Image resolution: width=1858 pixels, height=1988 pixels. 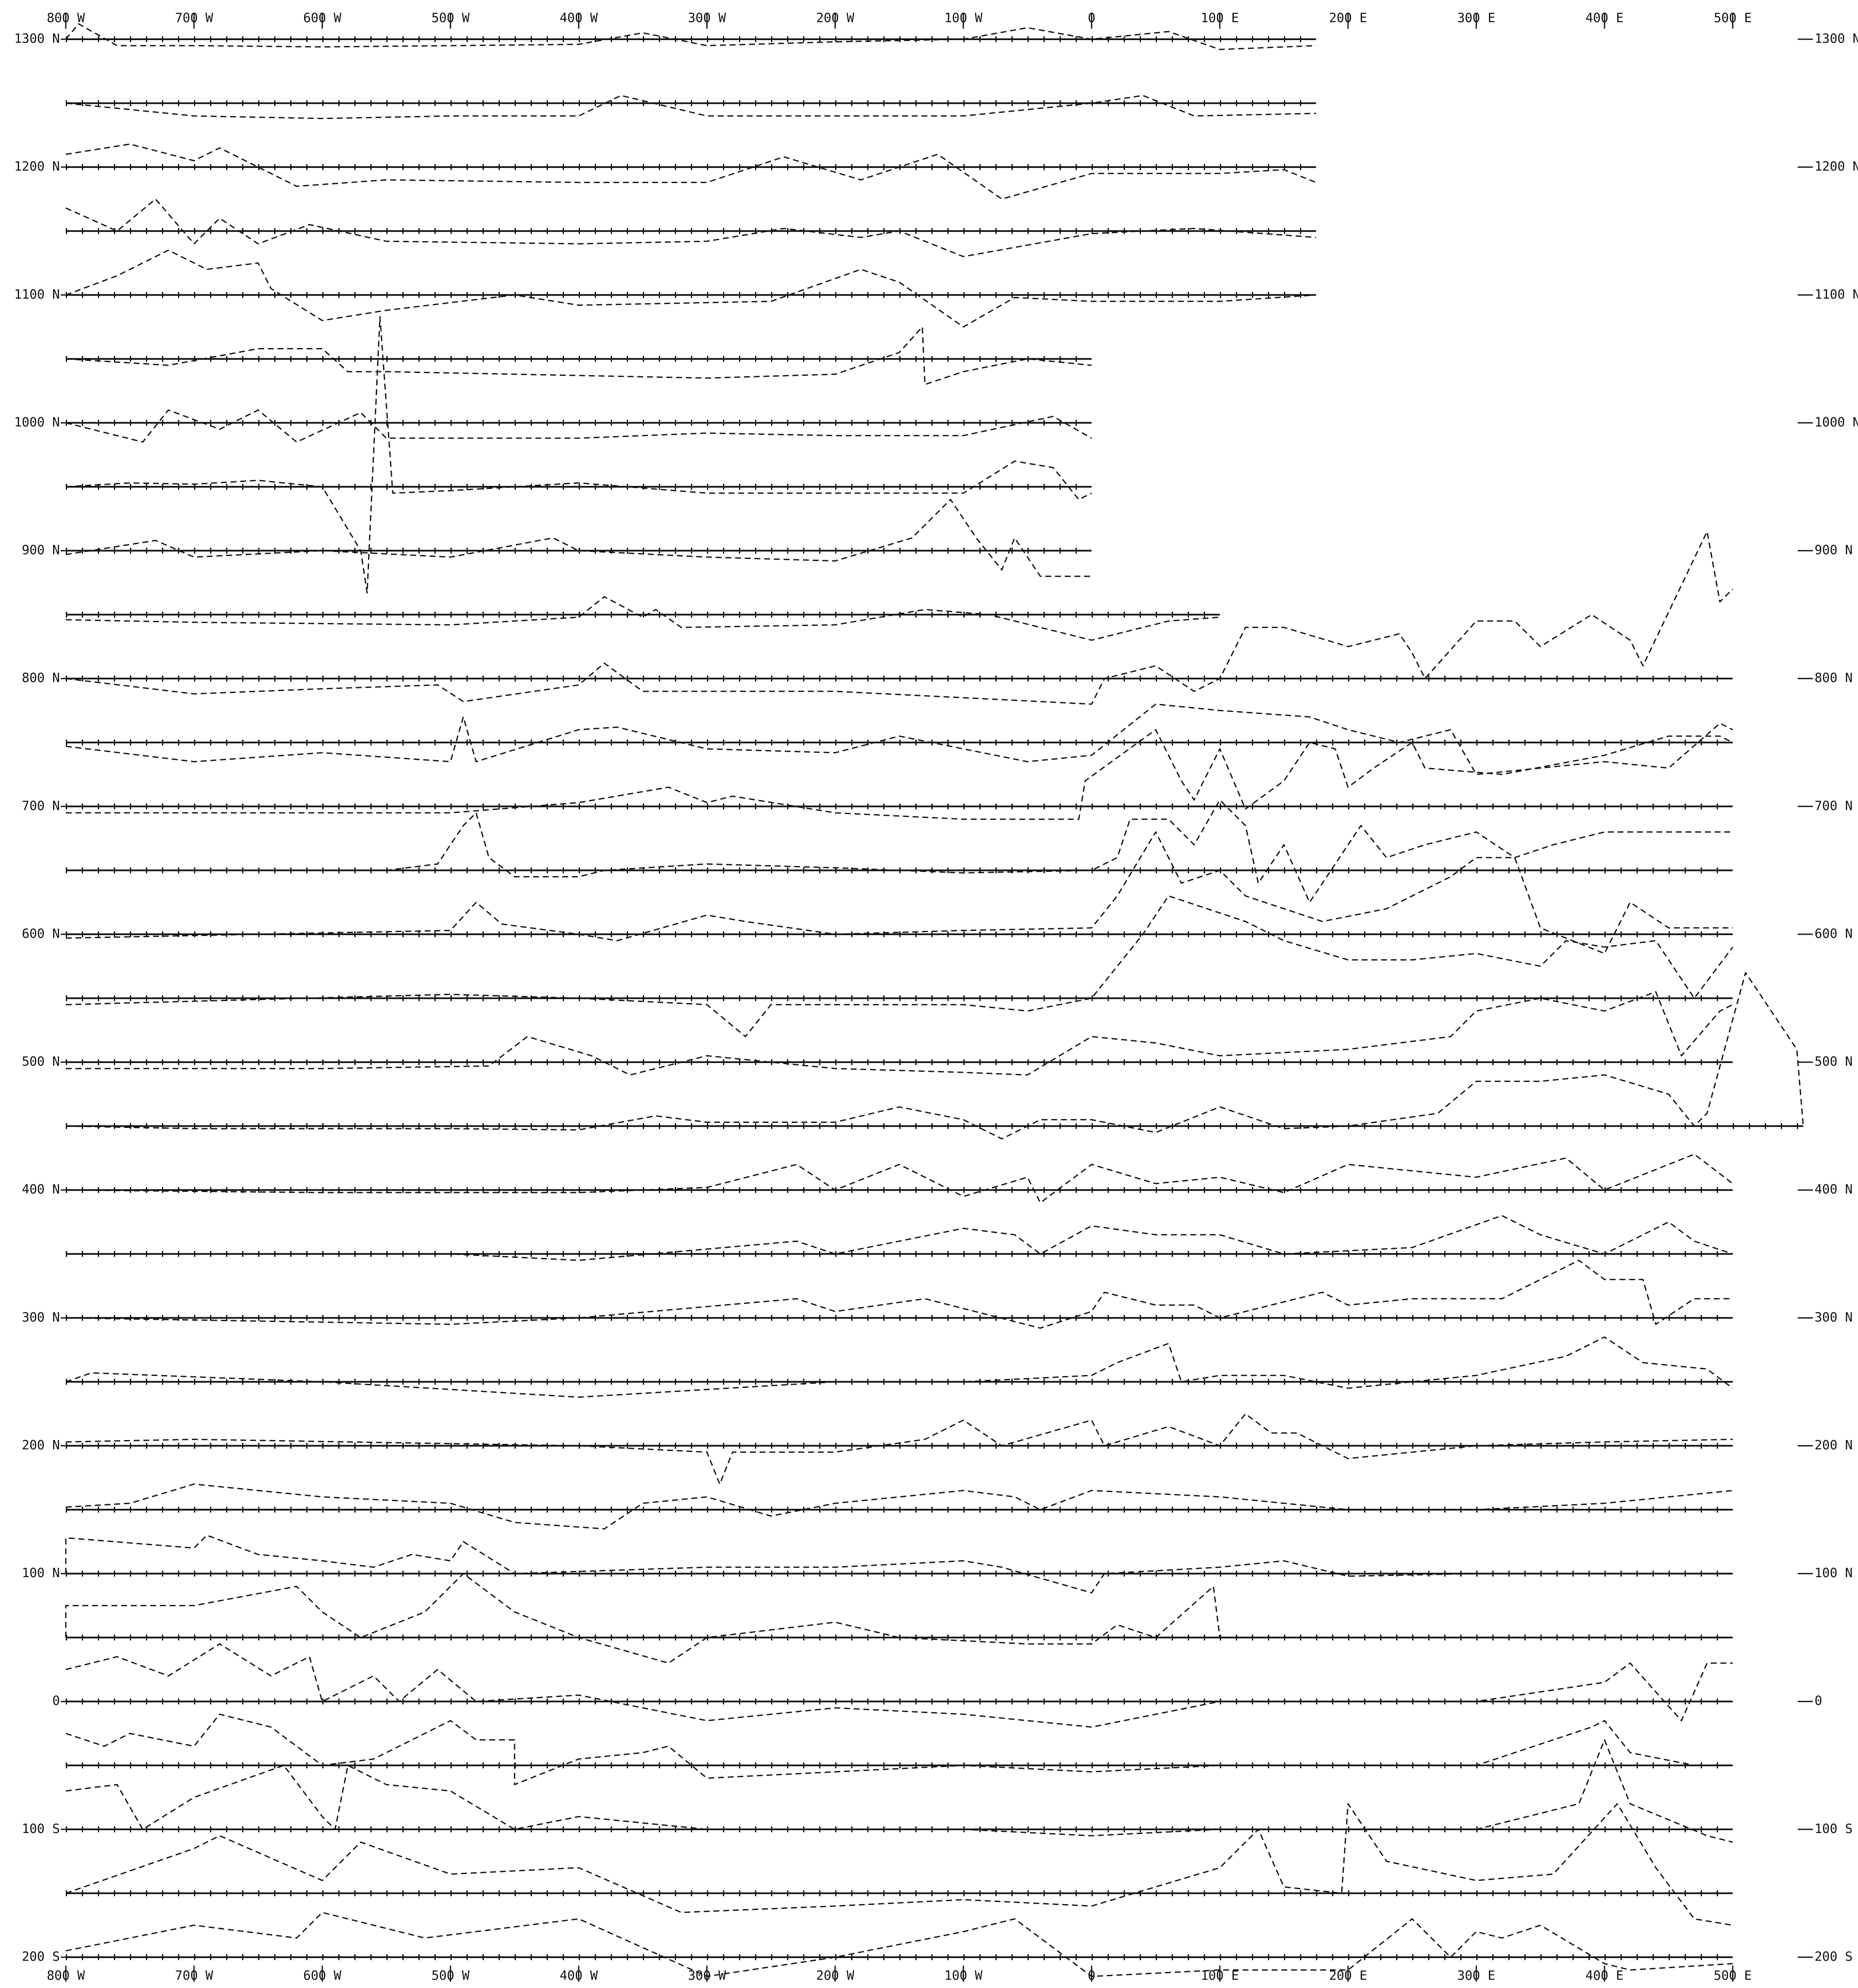 What do you see at coordinates (41, 1573) in the screenshot?
I see `y-tick-label-left: 100 N` at bounding box center [41, 1573].